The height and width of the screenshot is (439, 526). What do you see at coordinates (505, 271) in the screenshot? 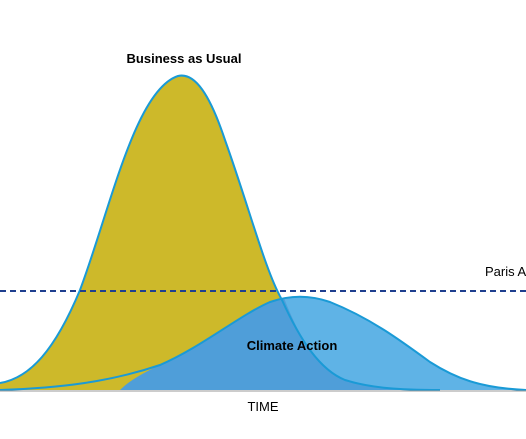
I see `paris-line-label: Paris A` at bounding box center [505, 271].